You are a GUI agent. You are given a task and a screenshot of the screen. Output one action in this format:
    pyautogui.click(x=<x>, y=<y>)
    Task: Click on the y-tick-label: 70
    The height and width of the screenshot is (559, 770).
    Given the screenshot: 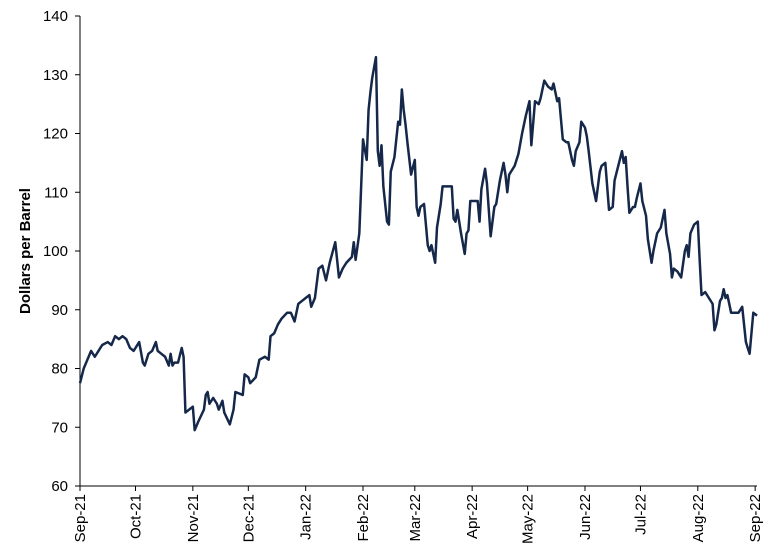 What is the action you would take?
    pyautogui.click(x=59, y=427)
    